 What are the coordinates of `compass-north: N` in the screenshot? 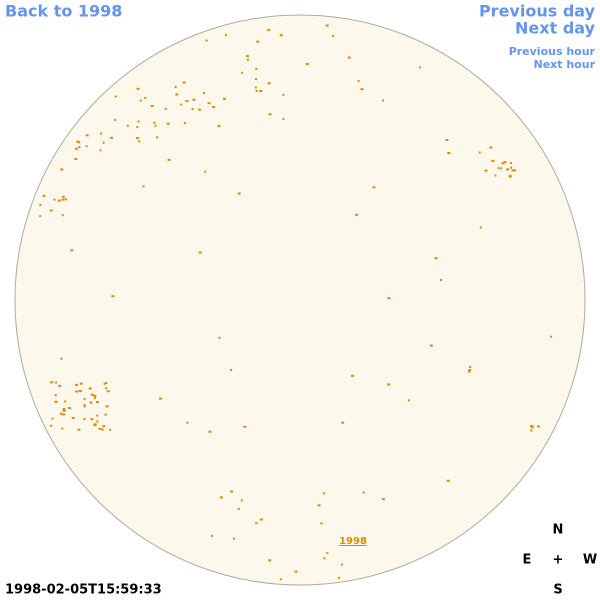 It's located at (558, 530).